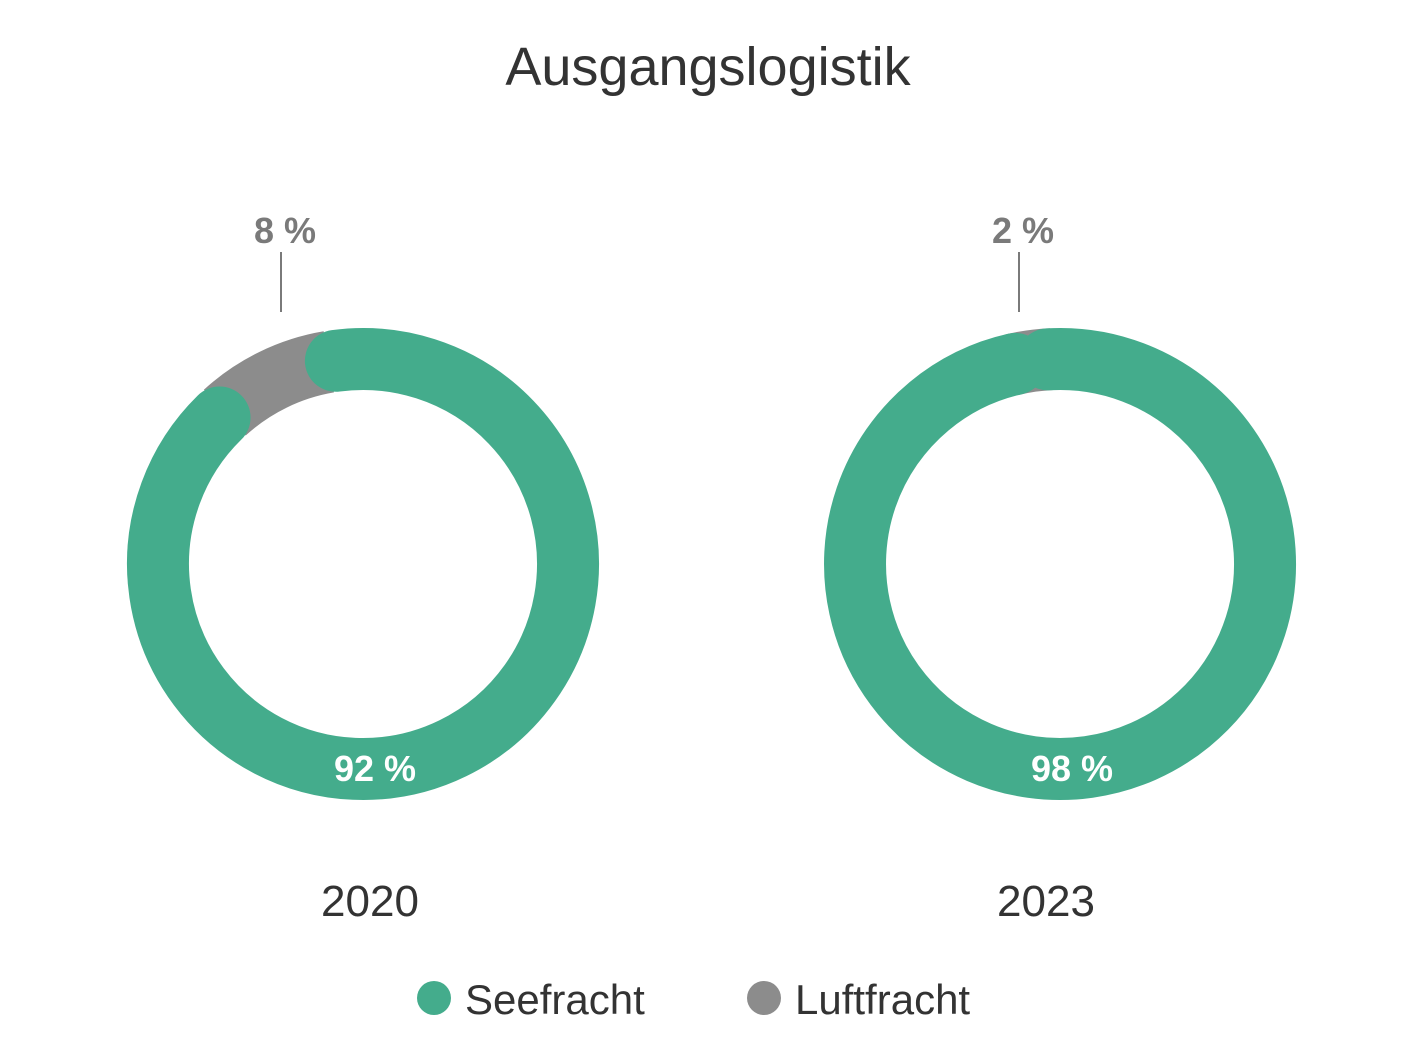  Describe the element at coordinates (1023, 230) in the screenshot. I see `label-luftfracht-2023: 2 %` at that location.